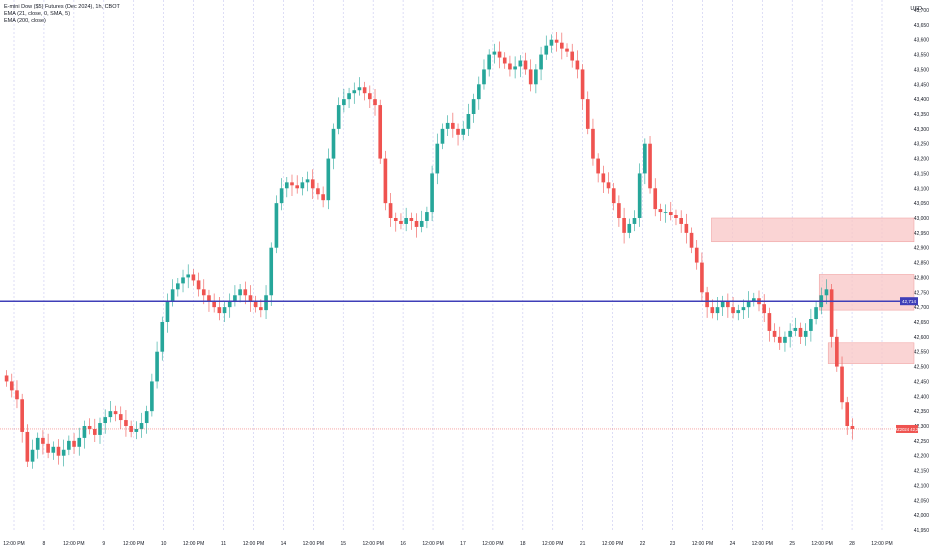  I want to click on y-tick-label: 42,600, so click(922, 338).